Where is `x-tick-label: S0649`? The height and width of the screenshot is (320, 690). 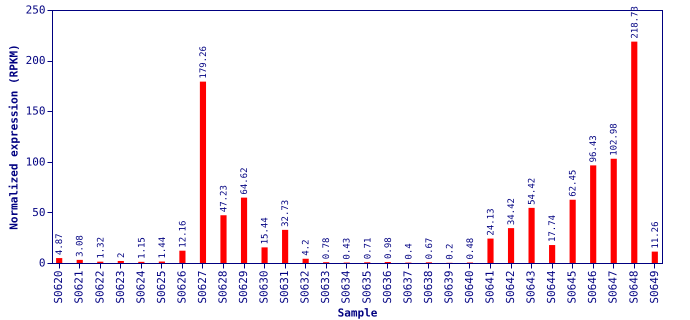 x-tick-label: S0649 is located at coordinates (654, 287).